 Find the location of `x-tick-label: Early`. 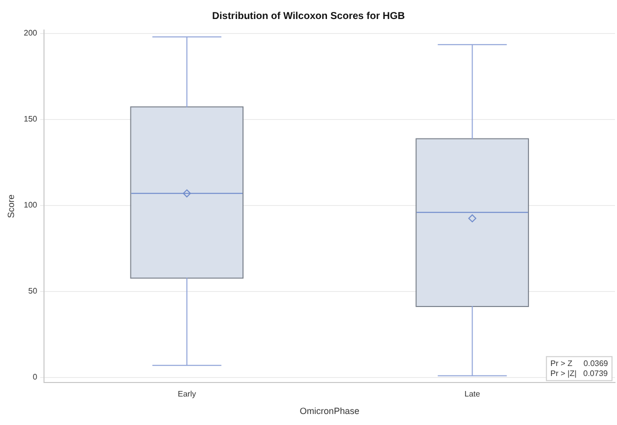

x-tick-label: Early is located at coordinates (187, 394).